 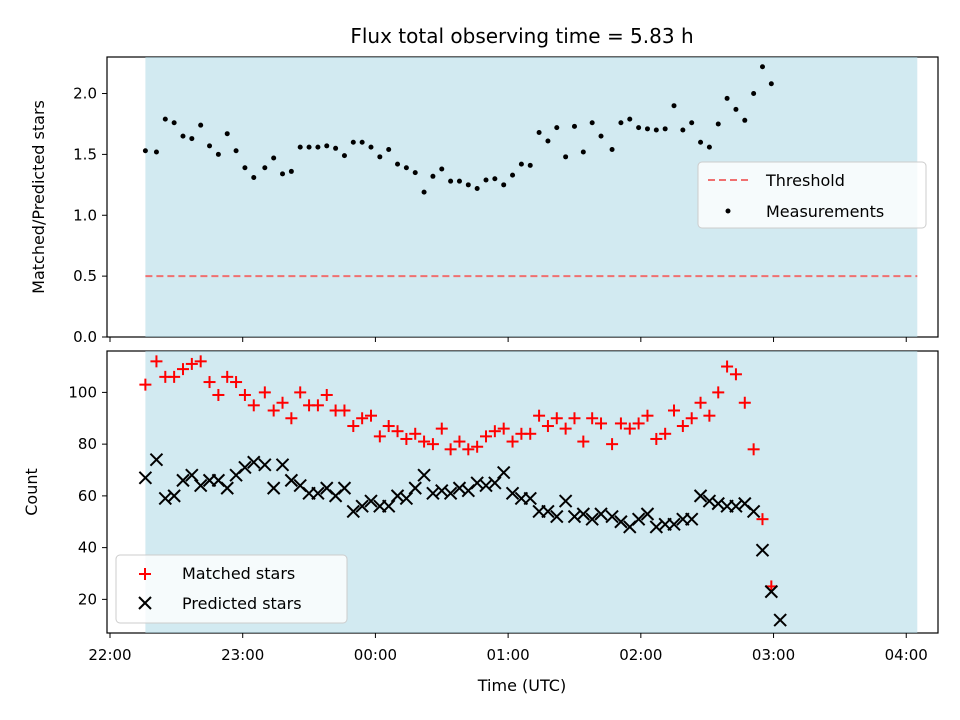 I want to click on x-tick-label: 03:00, so click(x=773, y=655).